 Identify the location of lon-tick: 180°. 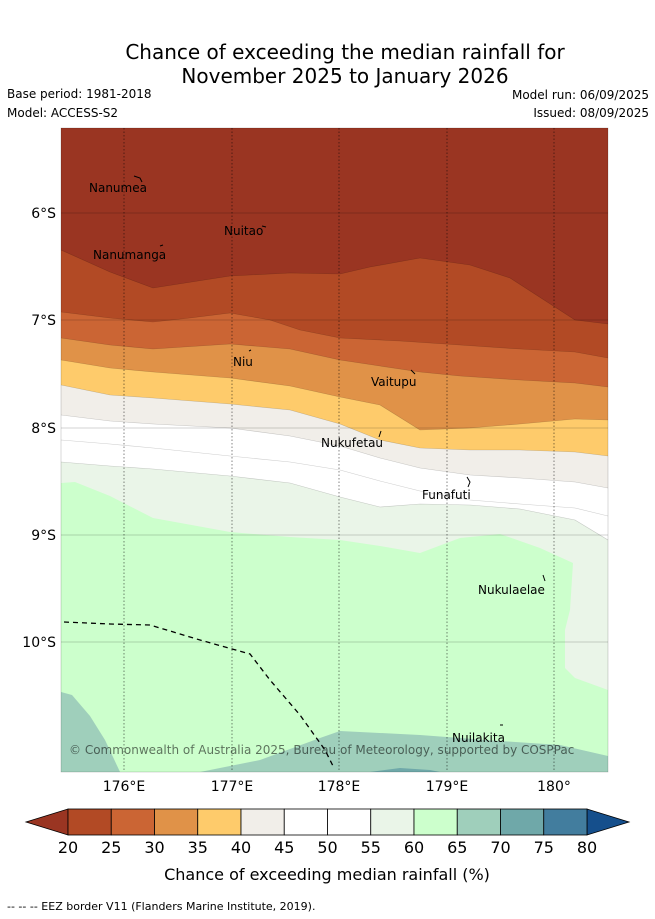
(554, 787).